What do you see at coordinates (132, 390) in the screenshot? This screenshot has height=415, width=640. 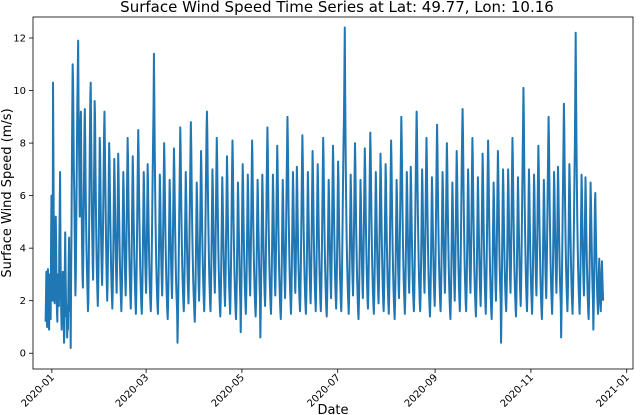 I see `x-tick-label: 2020-03` at bounding box center [132, 390].